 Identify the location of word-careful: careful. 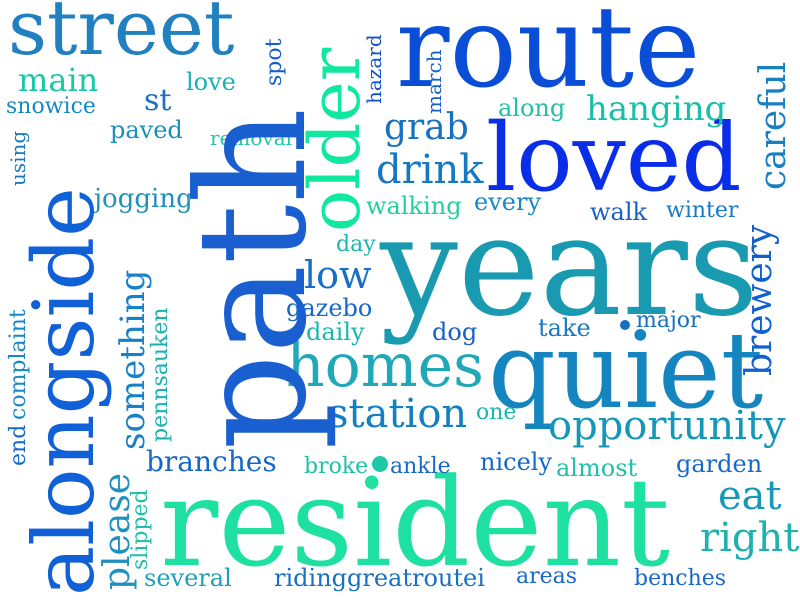
(774, 126).